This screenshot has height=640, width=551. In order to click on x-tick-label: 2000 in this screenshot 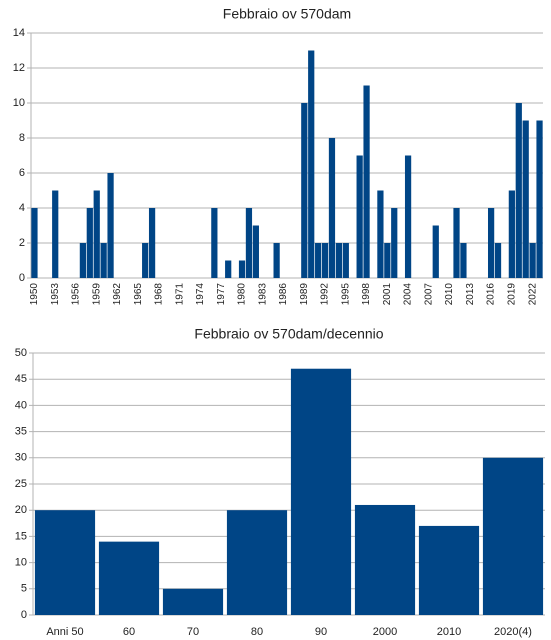, I will do `click(385, 632)`.